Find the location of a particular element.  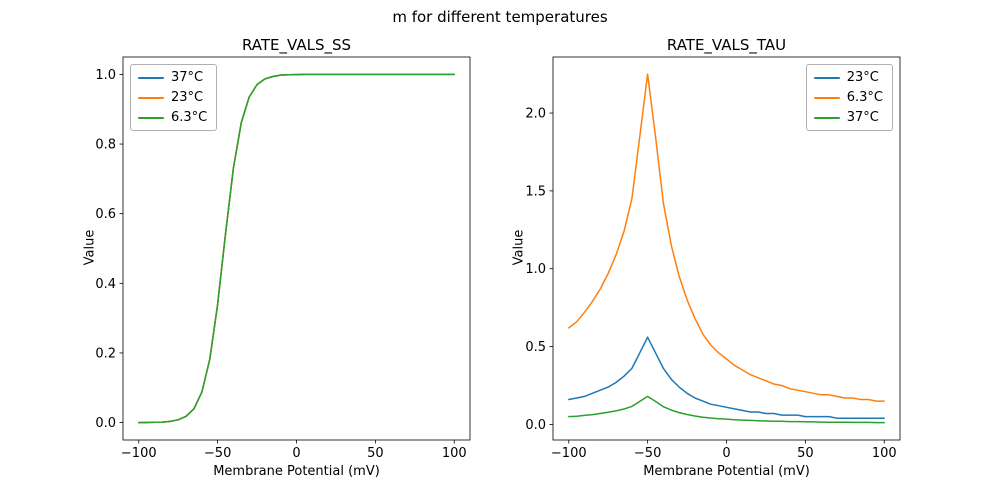

y-axis-label-right: Value is located at coordinates (519, 247).